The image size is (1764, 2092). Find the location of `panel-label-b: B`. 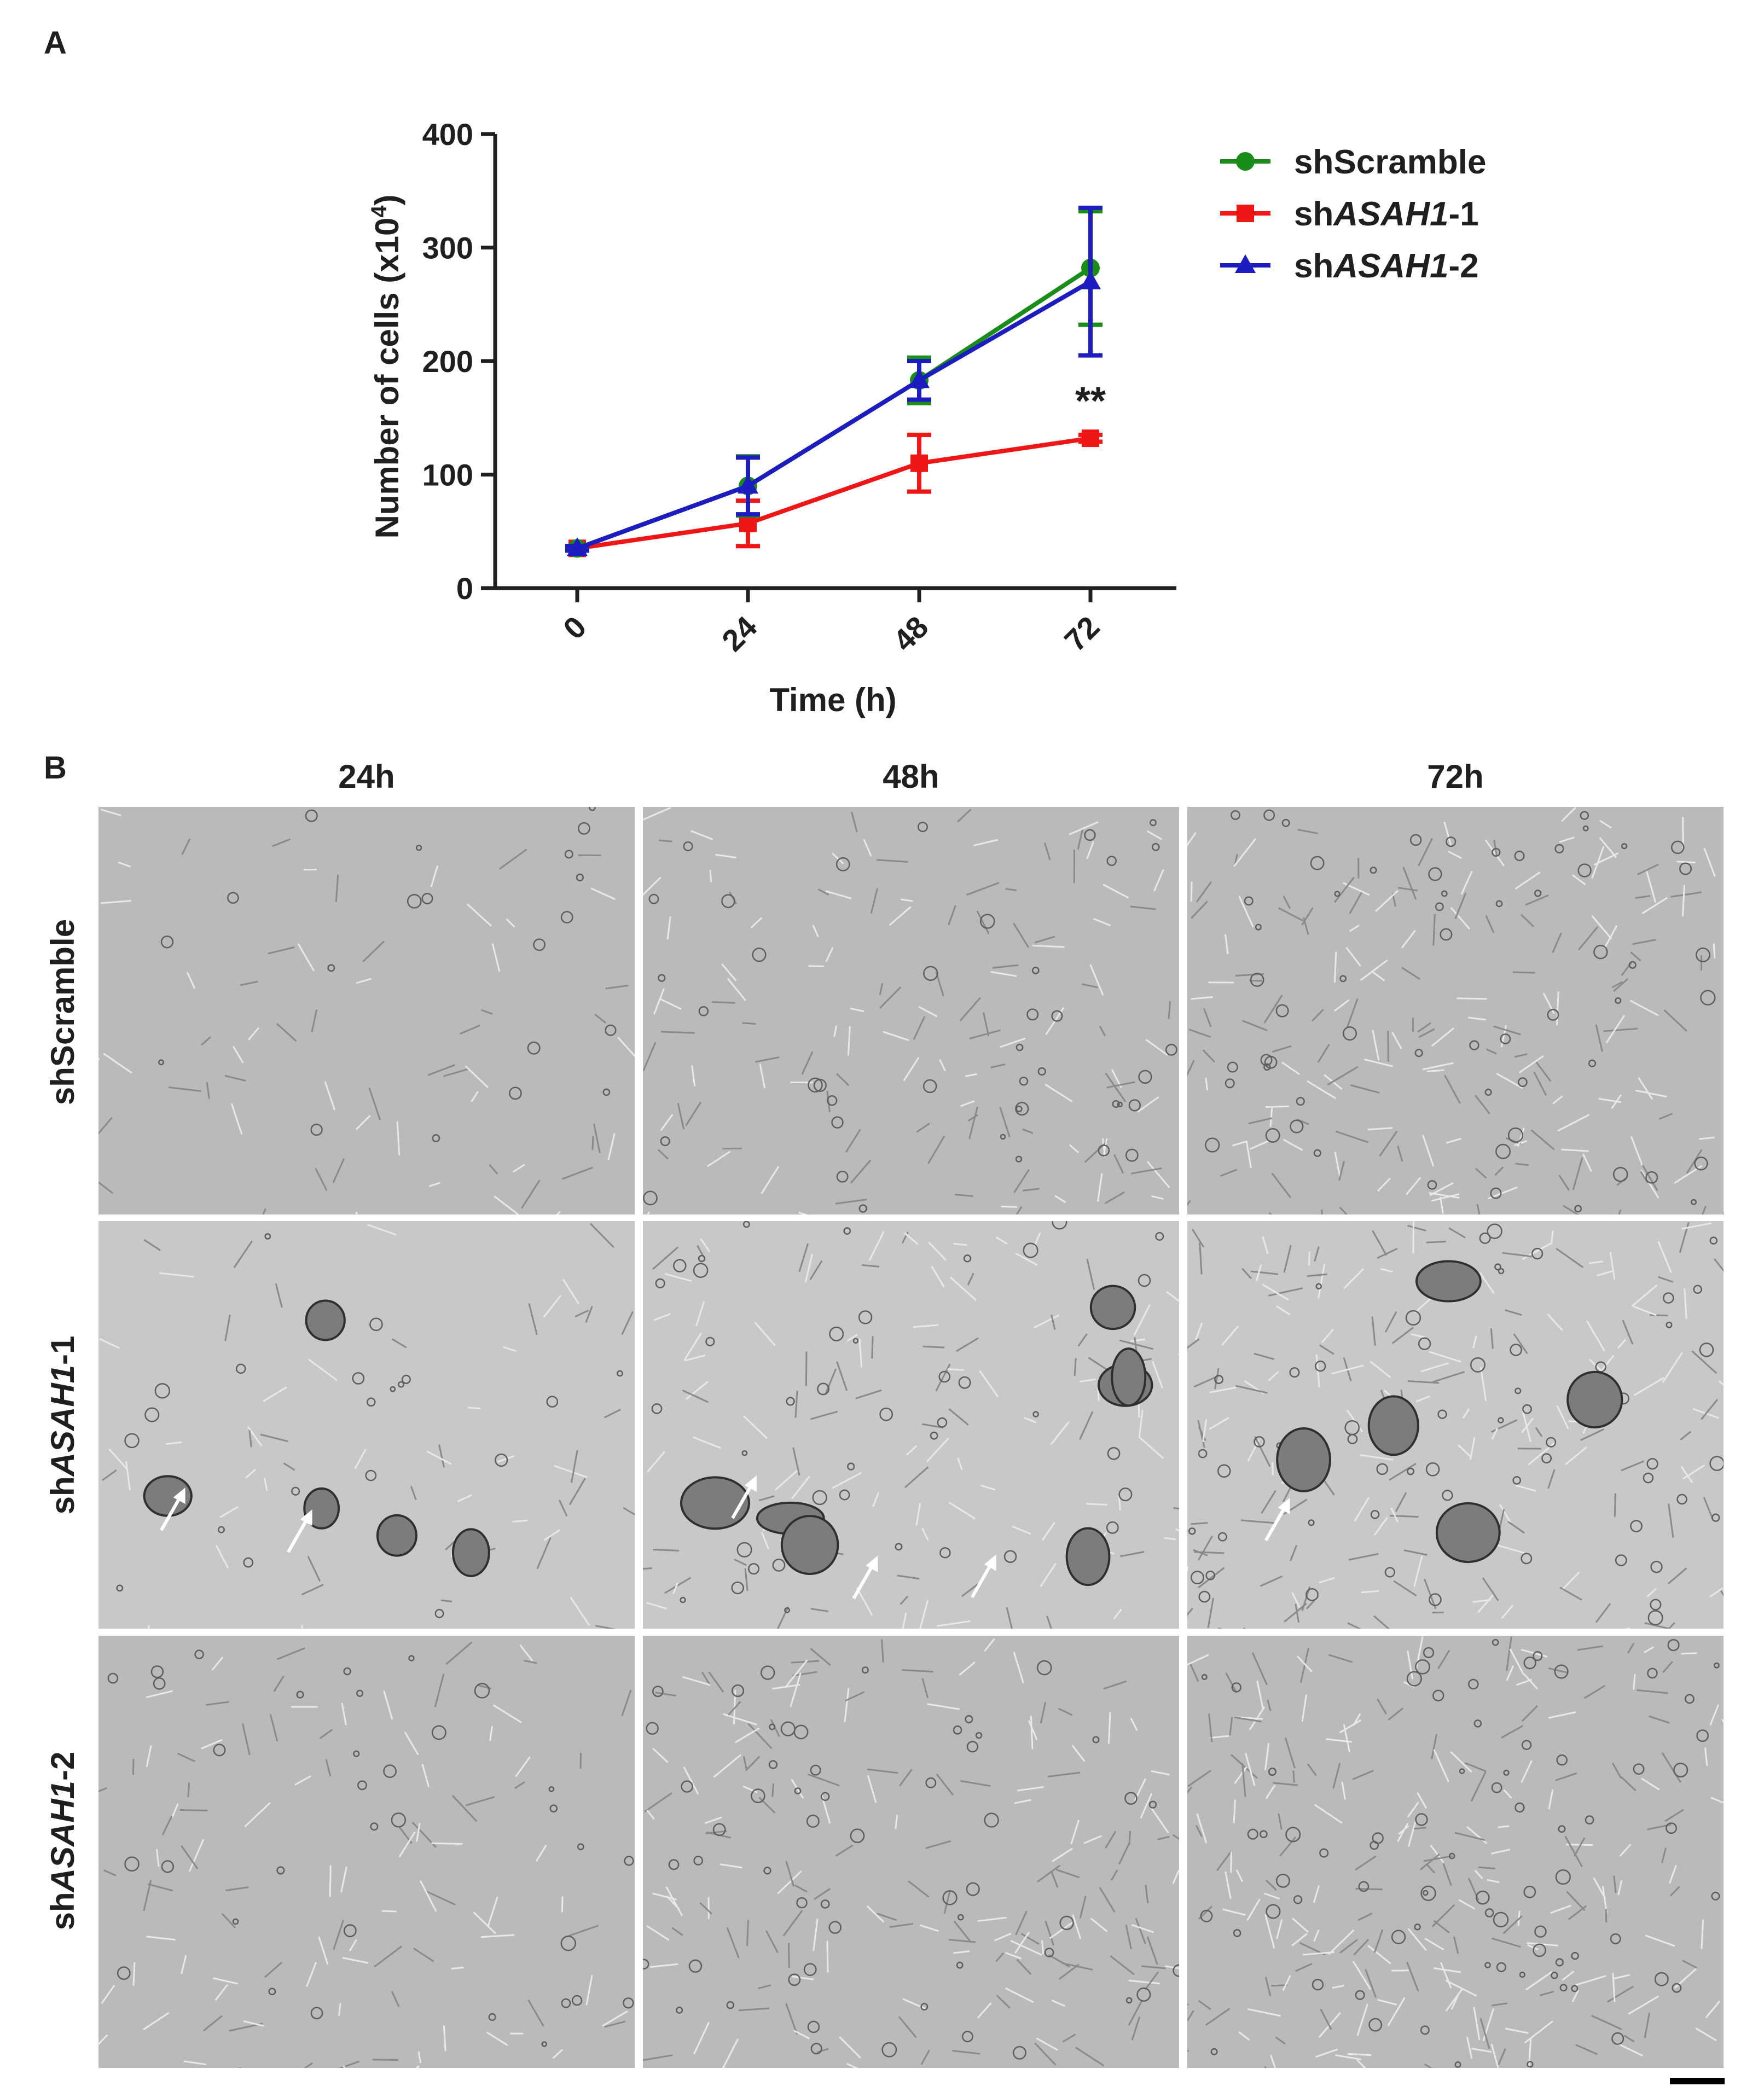

panel-label-b: B is located at coordinates (55, 768).